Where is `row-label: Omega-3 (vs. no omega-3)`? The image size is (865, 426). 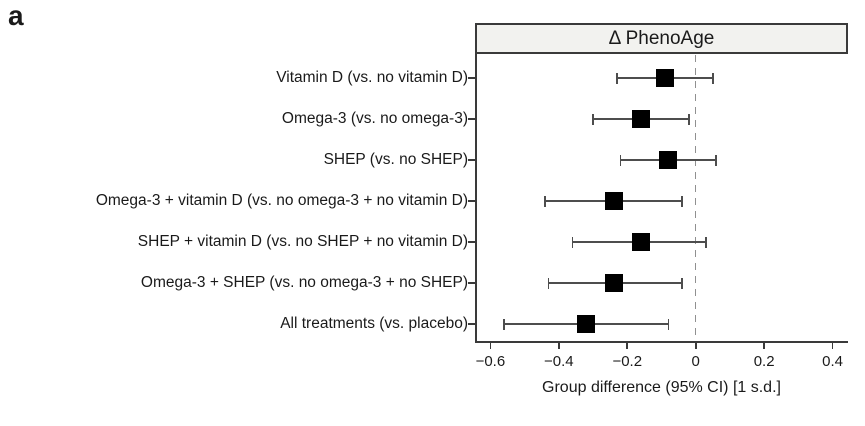 row-label: Omega-3 (vs. no omega-3) is located at coordinates (374, 118).